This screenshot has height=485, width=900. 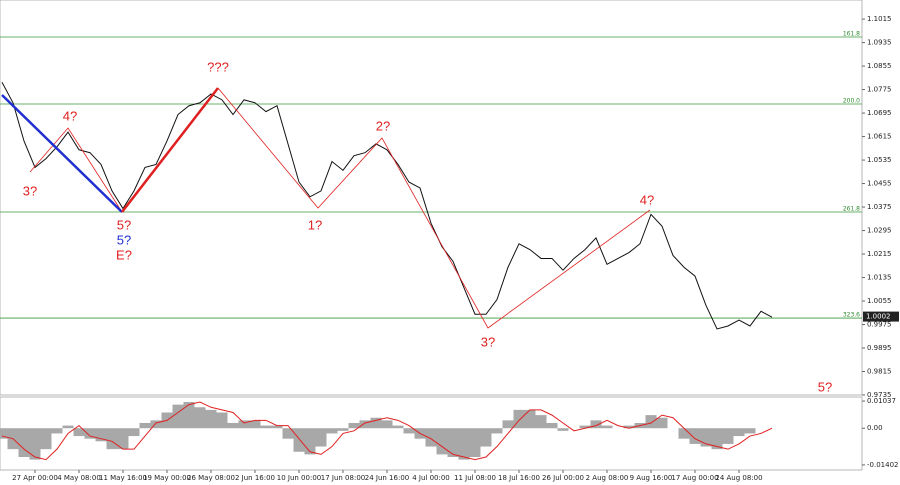 What do you see at coordinates (879, 348) in the screenshot?
I see `y-tick-label: 0.9895` at bounding box center [879, 348].